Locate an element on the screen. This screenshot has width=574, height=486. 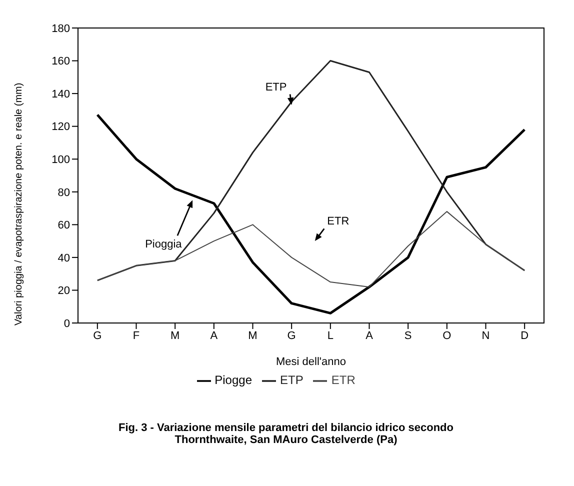
caption: Fig. 3 - Variazione mensile parametri del bilancio idrico secondo Thornthwaite, San MAuro Castelverde (Pa) is located at coordinates (286, 434).